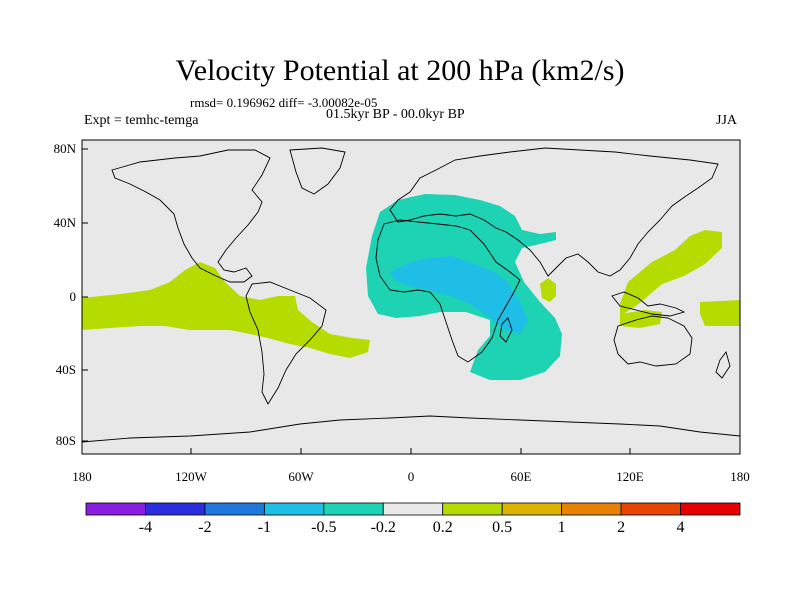  What do you see at coordinates (264, 527) in the screenshot?
I see `colorbar-label: -1` at bounding box center [264, 527].